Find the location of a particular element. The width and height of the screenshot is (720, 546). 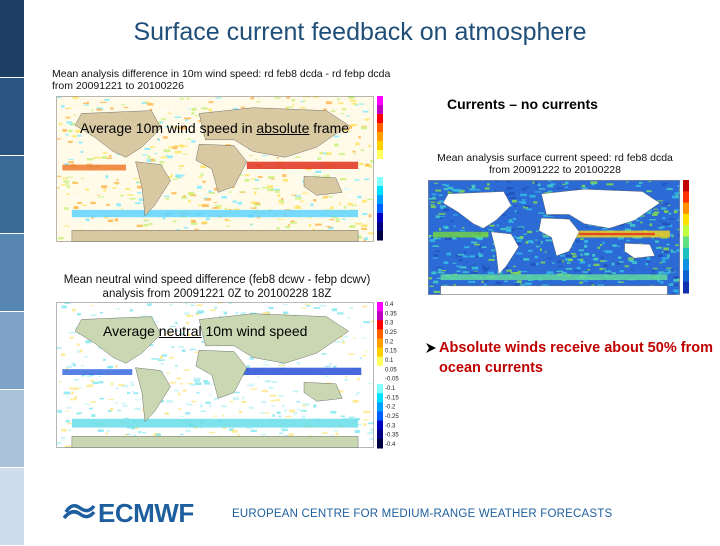

colorbar-label: 0.1 is located at coordinates (389, 361).